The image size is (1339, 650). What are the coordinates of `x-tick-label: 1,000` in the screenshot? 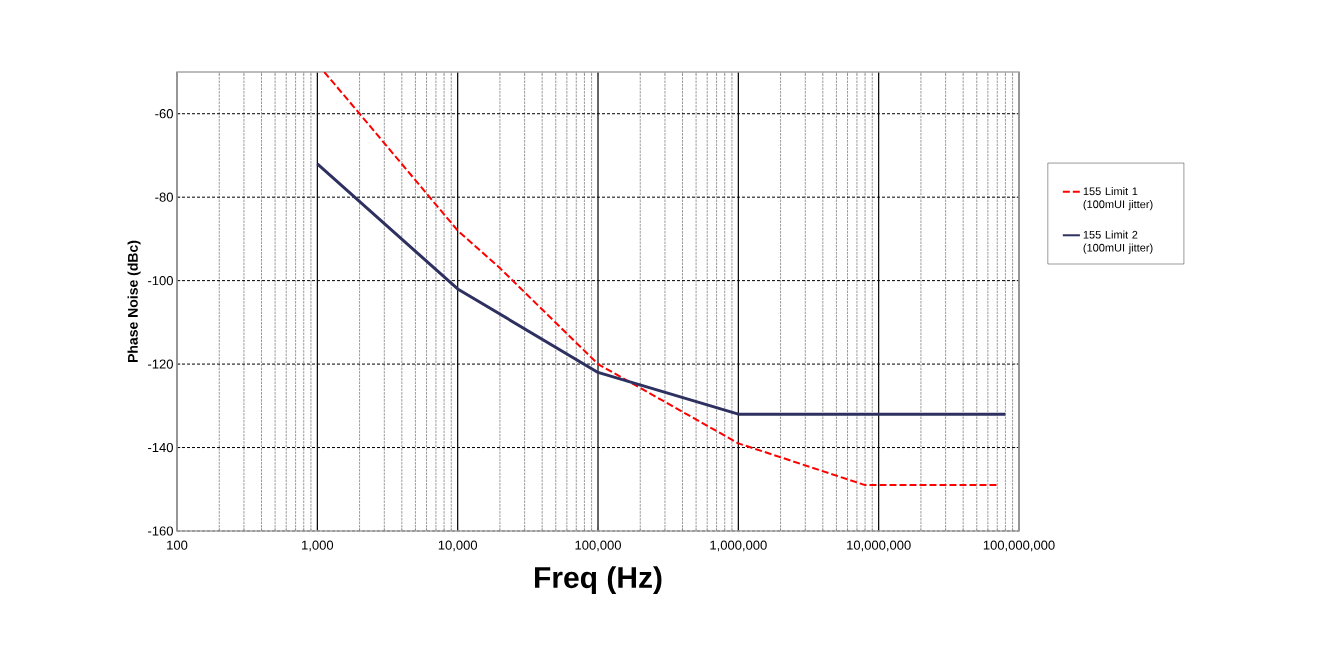 It's located at (318, 546).